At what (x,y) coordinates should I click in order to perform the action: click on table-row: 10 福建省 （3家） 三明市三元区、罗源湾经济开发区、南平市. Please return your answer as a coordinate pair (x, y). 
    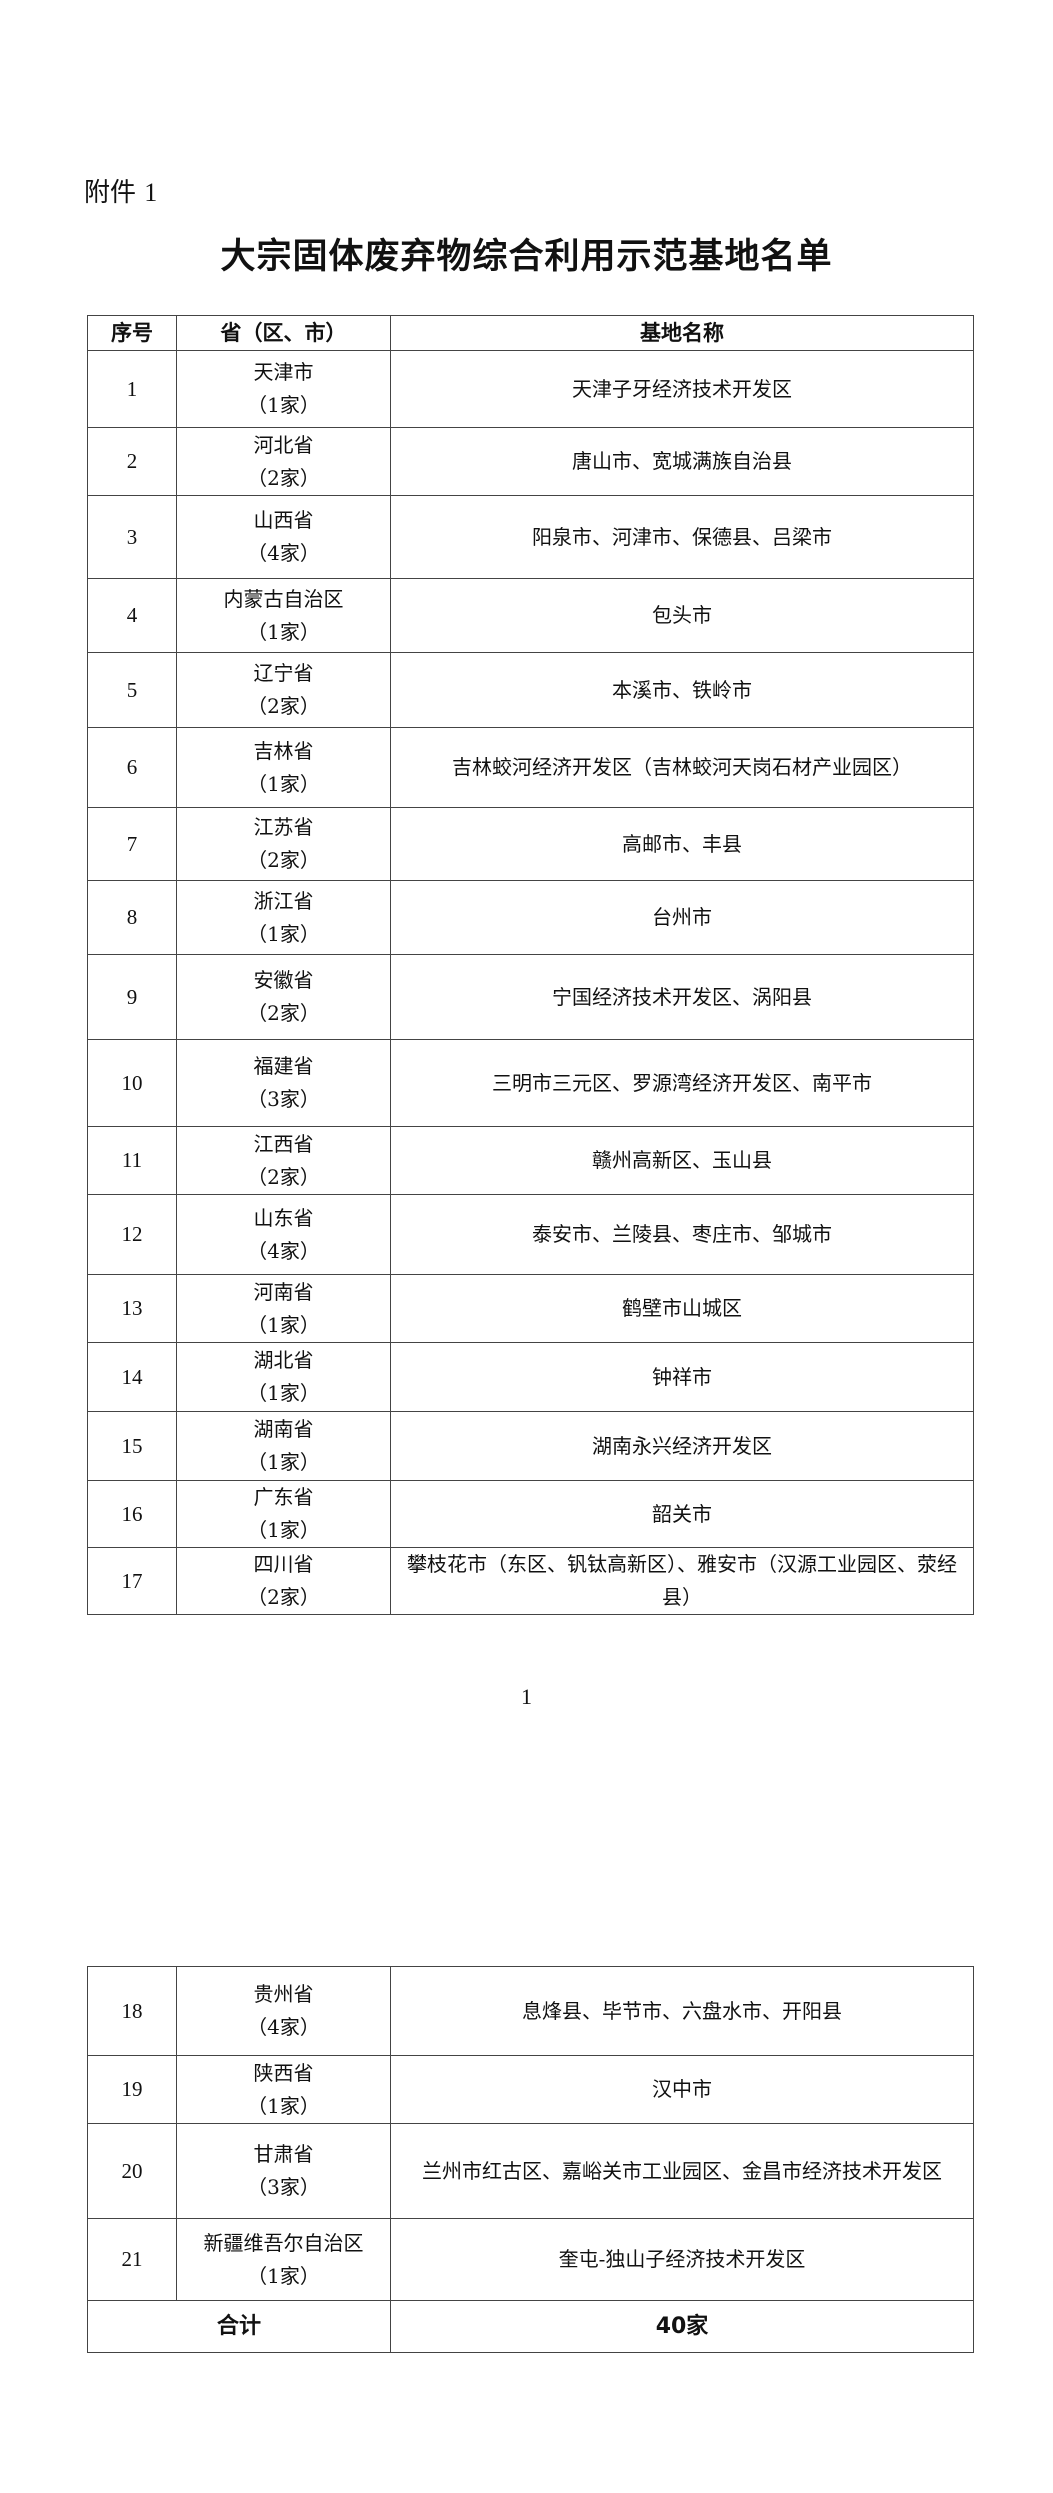
    Looking at the image, I should click on (530, 1083).